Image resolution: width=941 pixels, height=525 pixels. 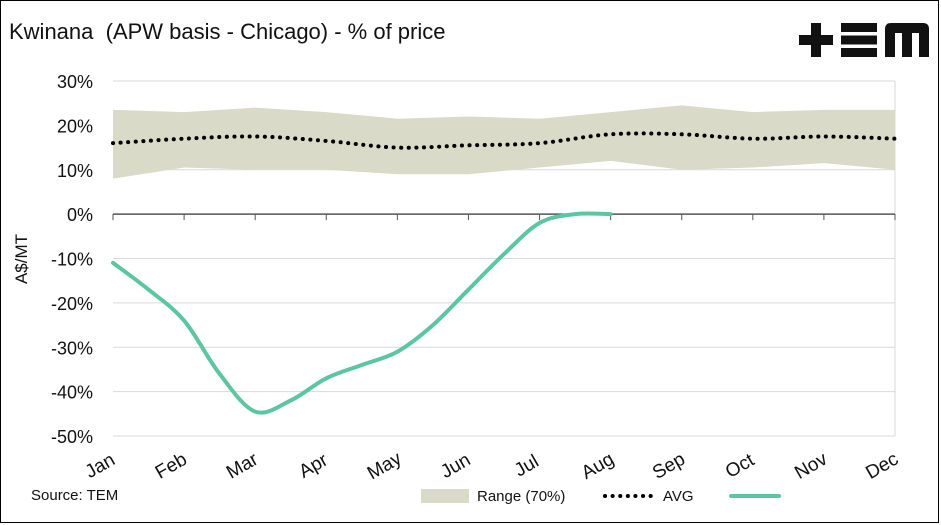 What do you see at coordinates (864, 40) in the screenshot?
I see `tem-logo` at bounding box center [864, 40].